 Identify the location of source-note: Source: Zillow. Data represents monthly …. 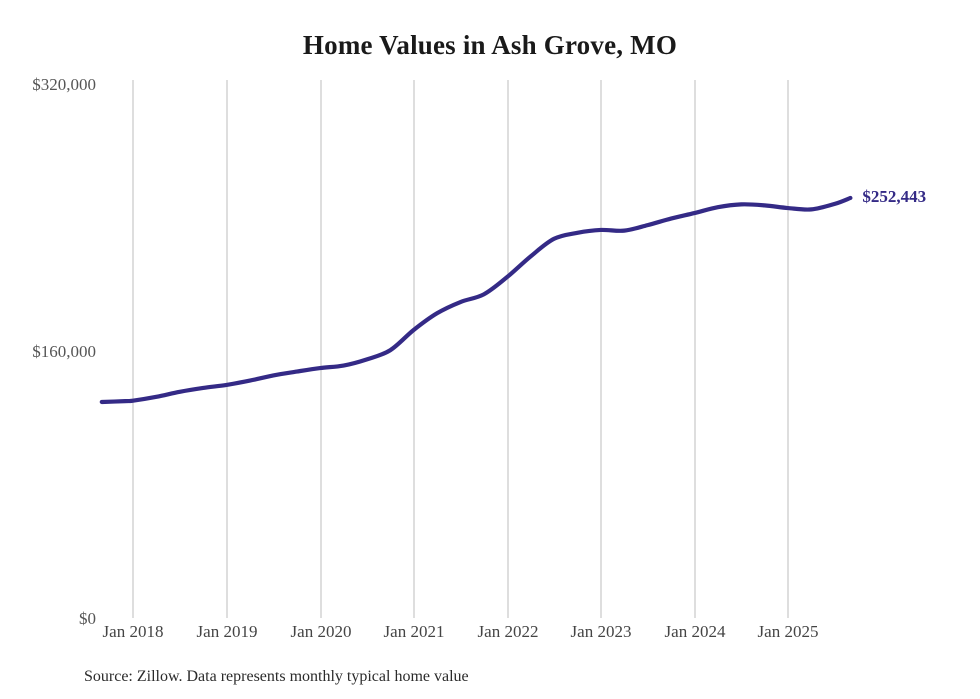
(276, 676).